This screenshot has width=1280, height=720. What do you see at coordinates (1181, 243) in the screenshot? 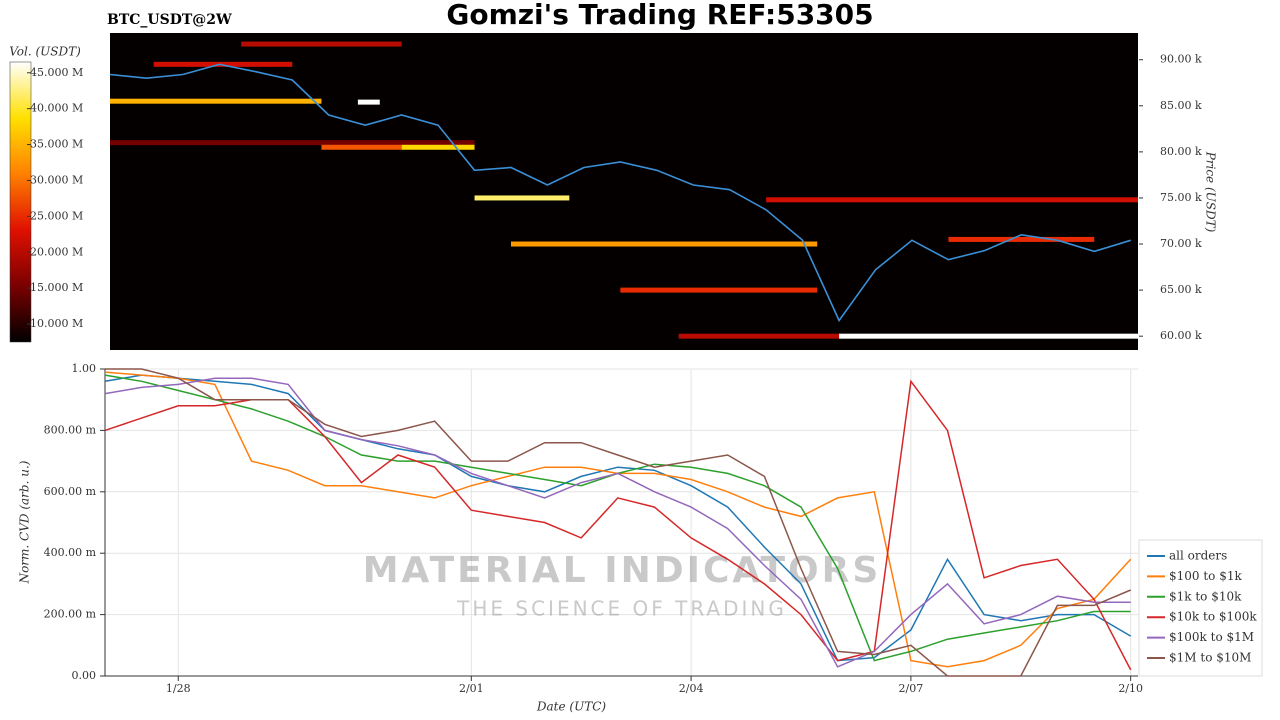
I see `y-tick-label: 70.00 k` at bounding box center [1181, 243].